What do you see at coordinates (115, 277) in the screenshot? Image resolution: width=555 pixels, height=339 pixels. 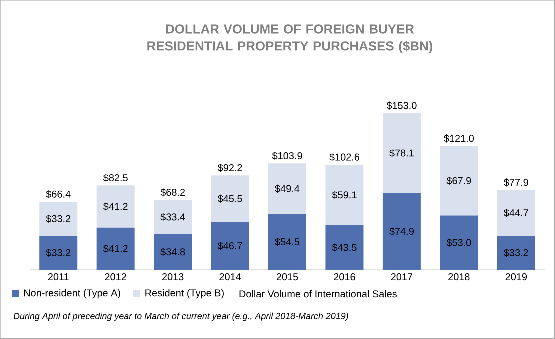 I see `x-tick-label: 2012` at bounding box center [115, 277].